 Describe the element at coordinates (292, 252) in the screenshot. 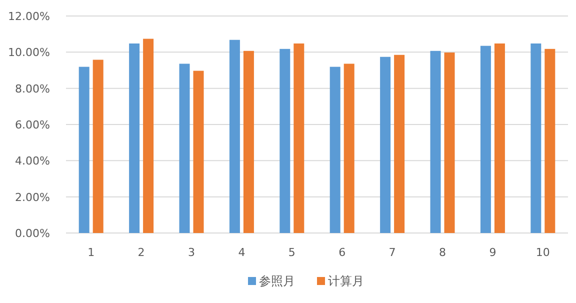

I see `x-tick-label: 5` at that location.